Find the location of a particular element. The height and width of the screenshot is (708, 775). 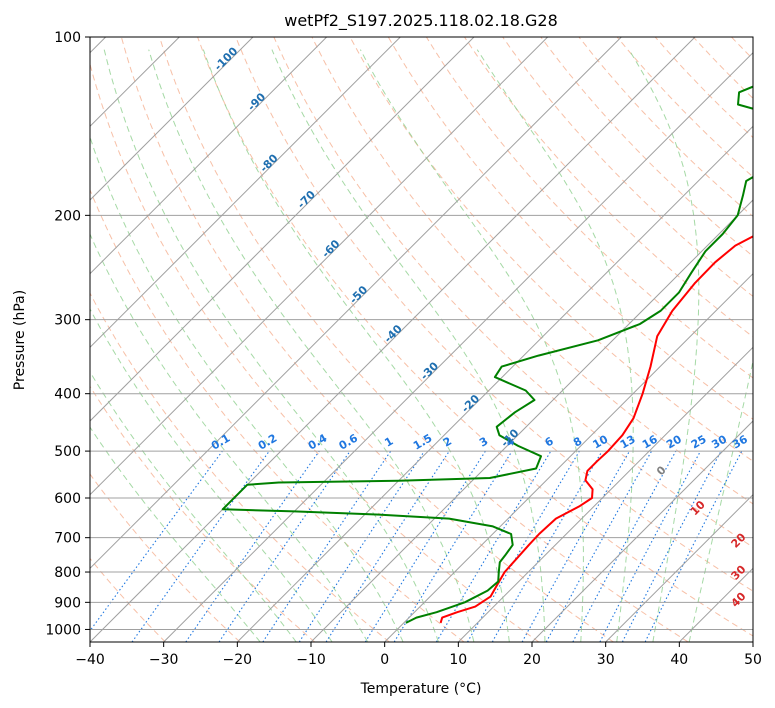

moist-adiabat-label: -70 is located at coordinates (306, 199).